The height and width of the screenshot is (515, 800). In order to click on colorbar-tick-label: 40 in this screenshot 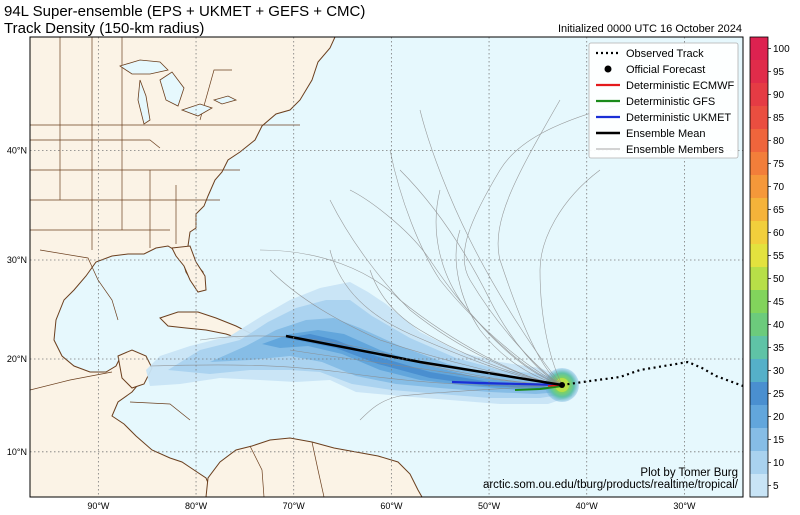, I will do `click(779, 325)`.